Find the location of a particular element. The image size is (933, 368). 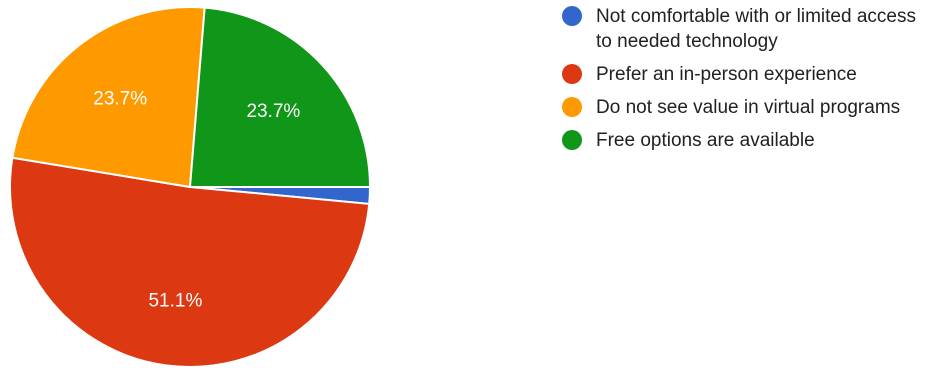

legend-label: Do not see value in virtual programs is located at coordinates (748, 107).